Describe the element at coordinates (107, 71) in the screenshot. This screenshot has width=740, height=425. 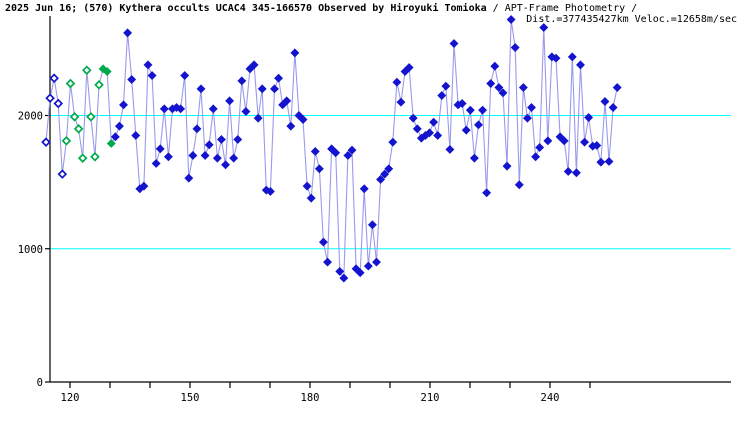
I see `data-point-marker-filled-green` at that location.